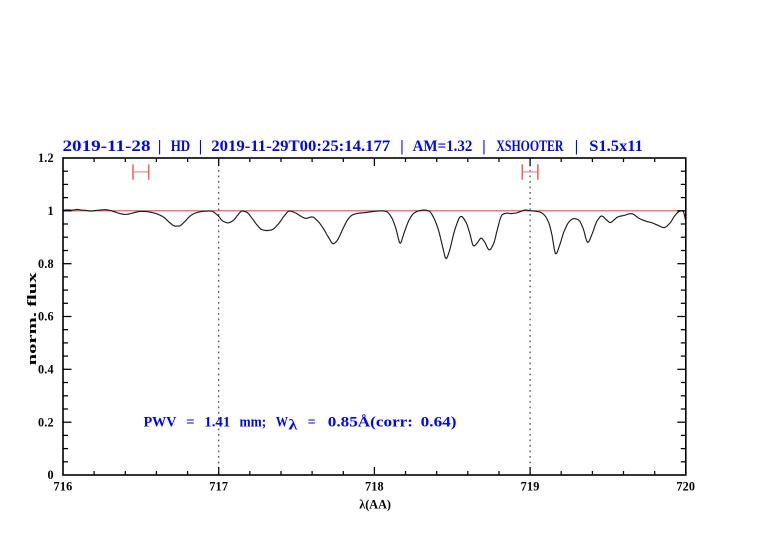  Describe the element at coordinates (46, 317) in the screenshot. I see `svg-text: 0.6` at that location.